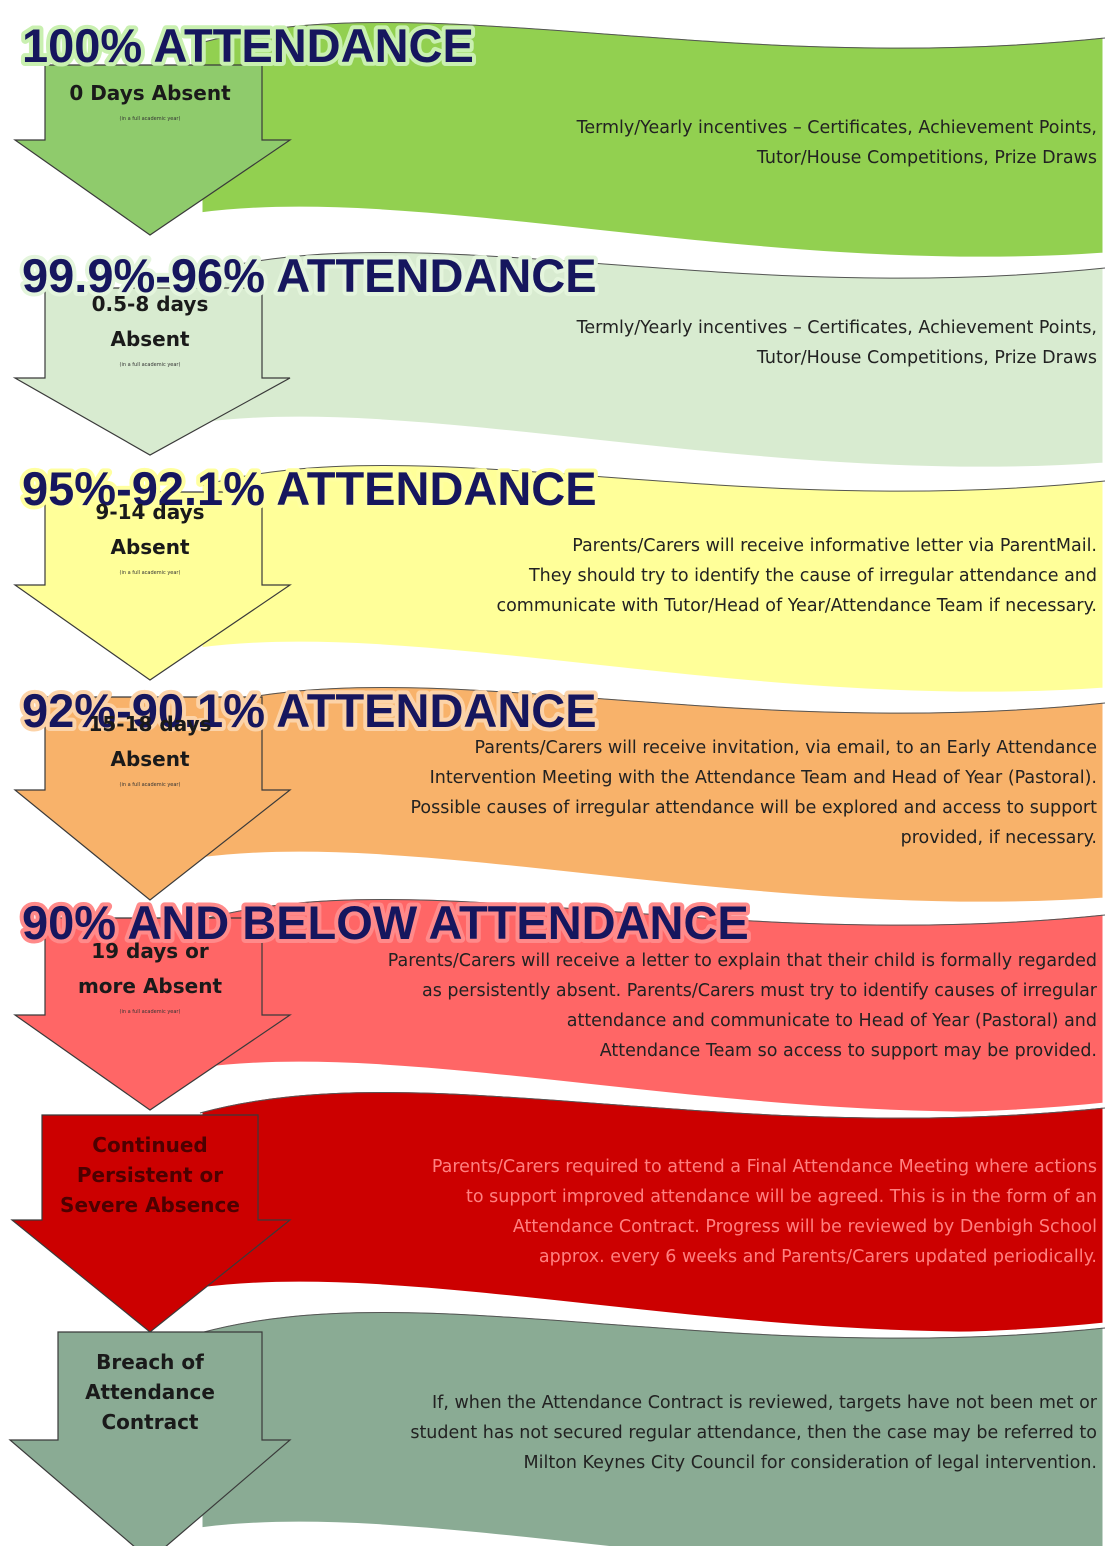  What do you see at coordinates (149, 512) in the screenshot?
I see `days-absent: 9-14 days` at bounding box center [149, 512].